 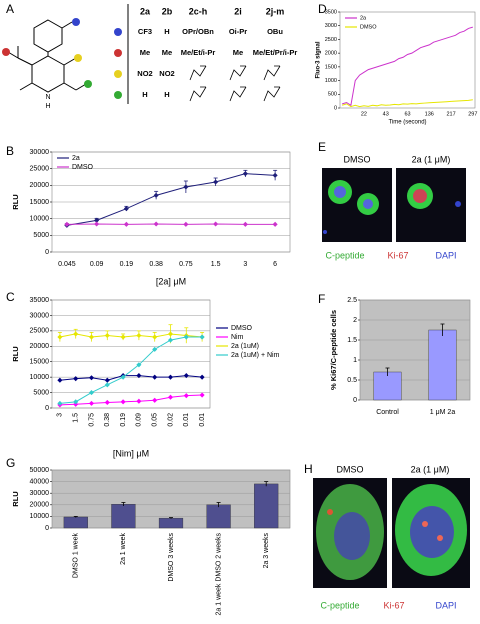 I want to click on table-header: 2i, so click(x=238, y=11).